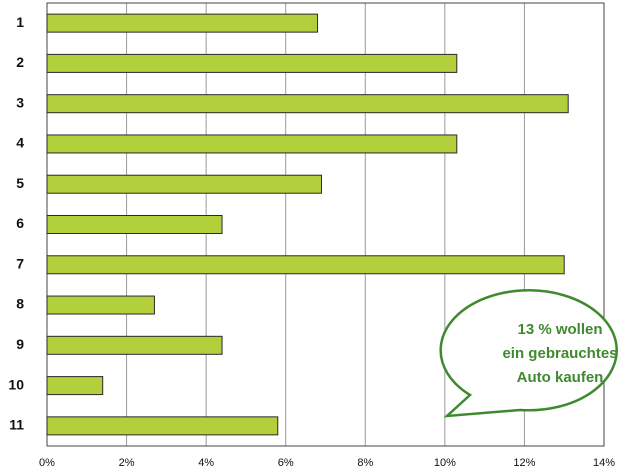  What do you see at coordinates (20, 223) in the screenshot?
I see `y-tick-label: 6` at bounding box center [20, 223].